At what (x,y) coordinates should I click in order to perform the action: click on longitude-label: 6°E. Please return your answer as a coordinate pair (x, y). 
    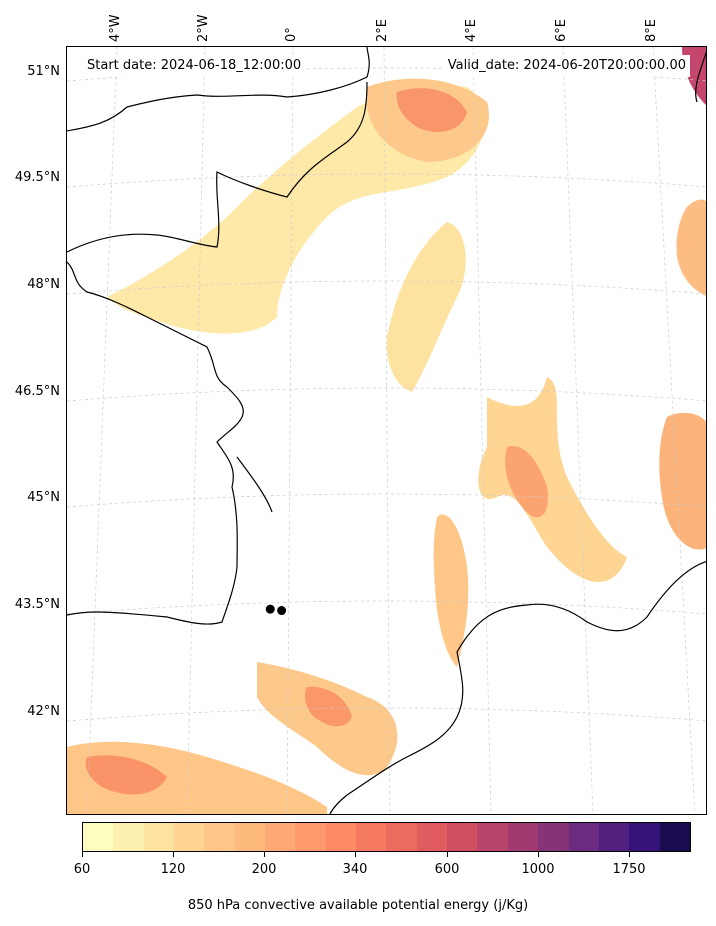
    Looking at the image, I should click on (561, 30).